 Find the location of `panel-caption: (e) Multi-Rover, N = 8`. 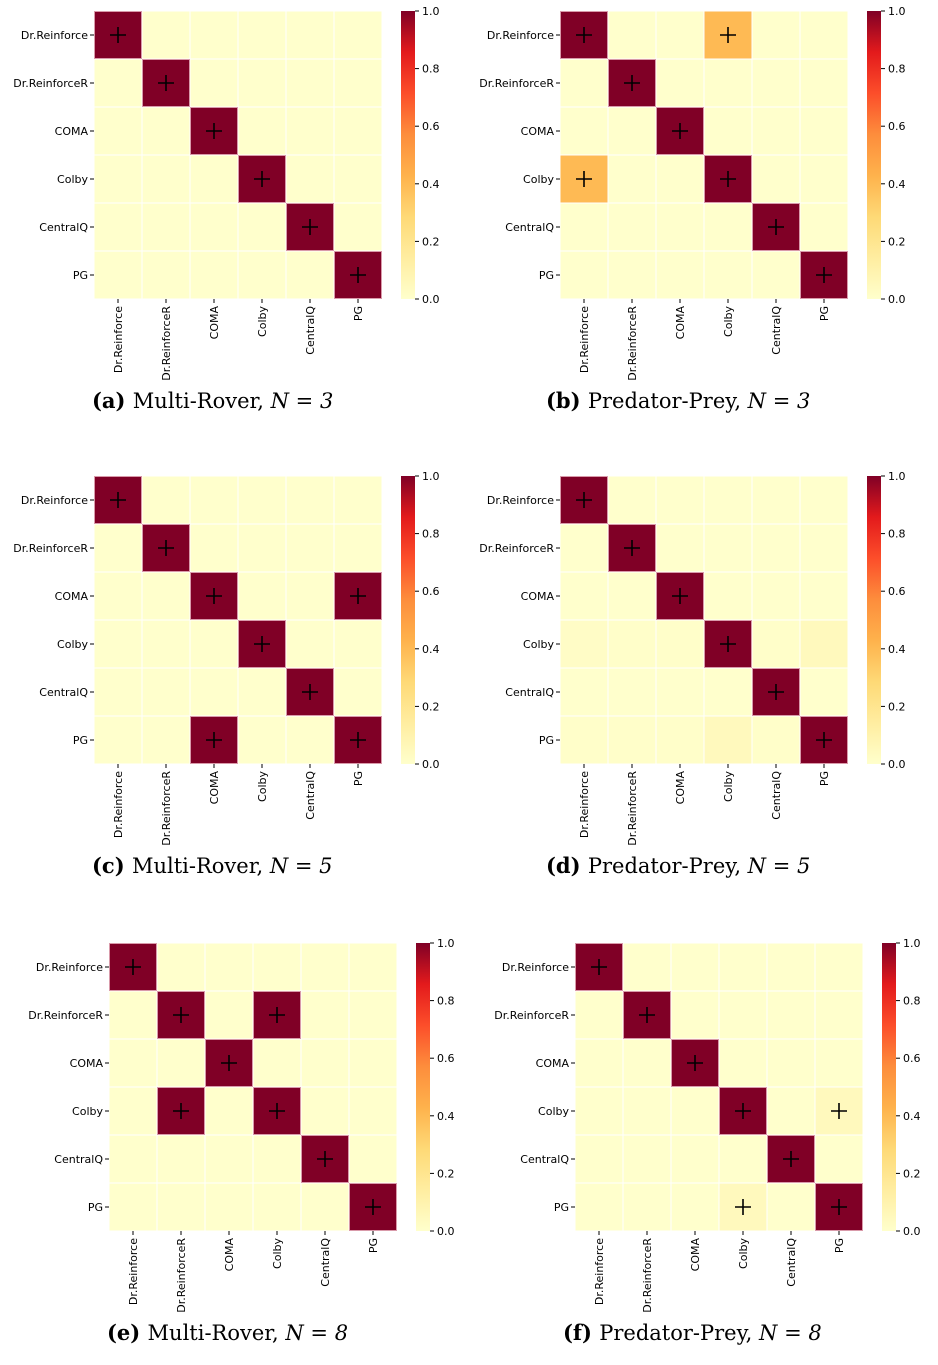

panel-caption: (e) Multi-Rover, N = 8 is located at coordinates (227, 1332).